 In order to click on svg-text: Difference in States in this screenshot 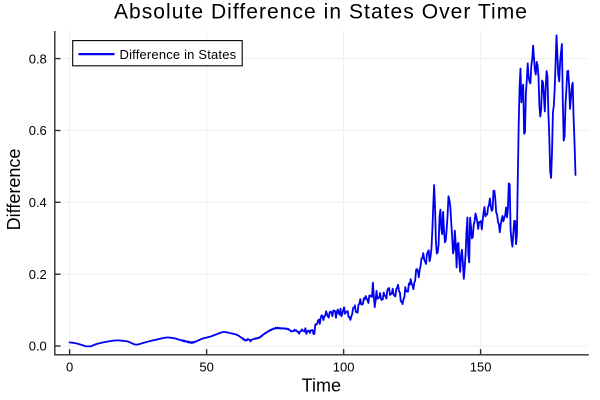, I will do `click(178, 54)`.